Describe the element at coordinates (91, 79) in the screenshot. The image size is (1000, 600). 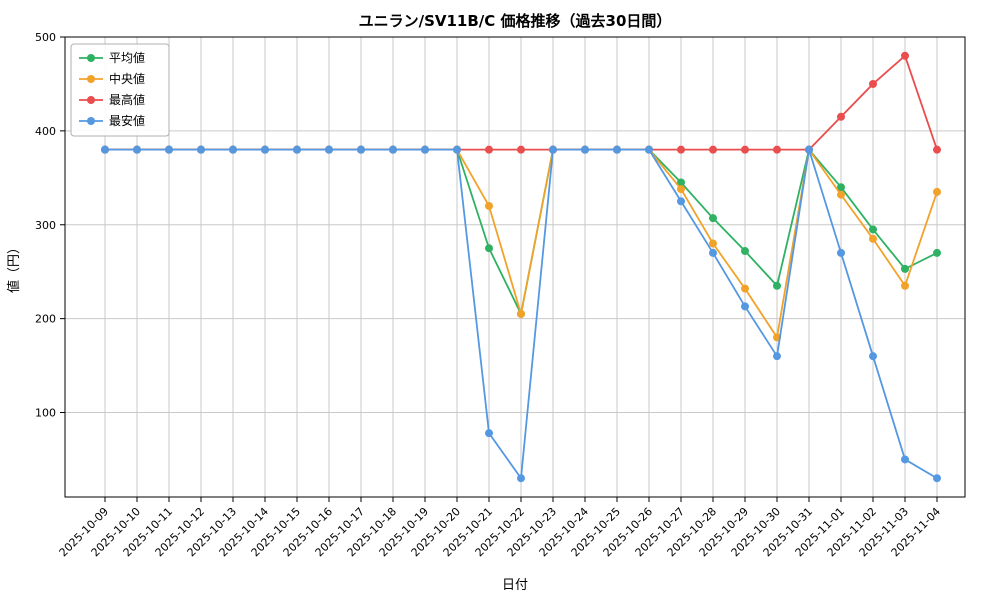
I see `legend-marker-median` at that location.